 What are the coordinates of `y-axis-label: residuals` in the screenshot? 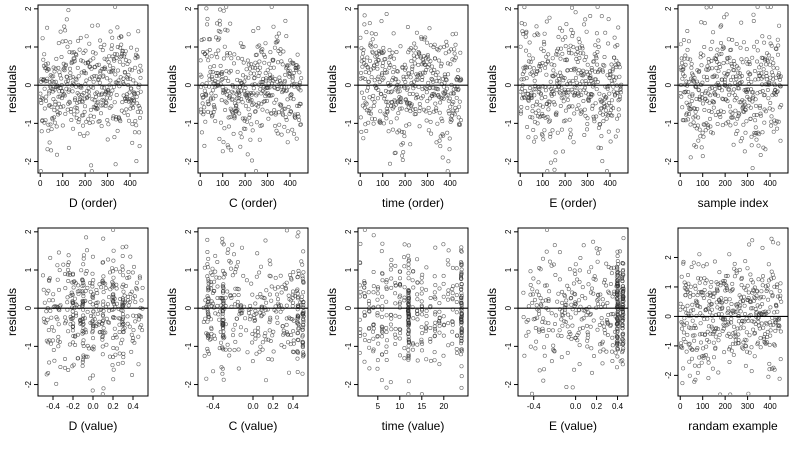 It's located at (332, 89).